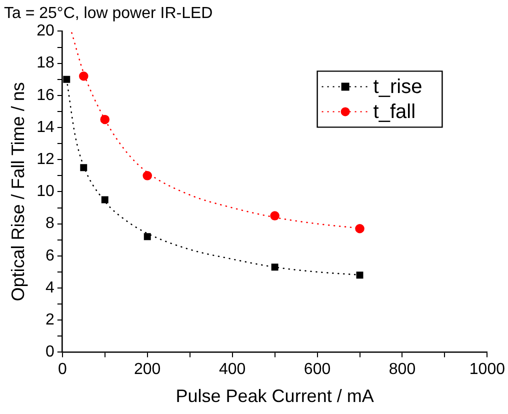 This screenshot has width=508, height=414. Describe the element at coordinates (62, 369) in the screenshot. I see `x-tick-label: 0` at that location.